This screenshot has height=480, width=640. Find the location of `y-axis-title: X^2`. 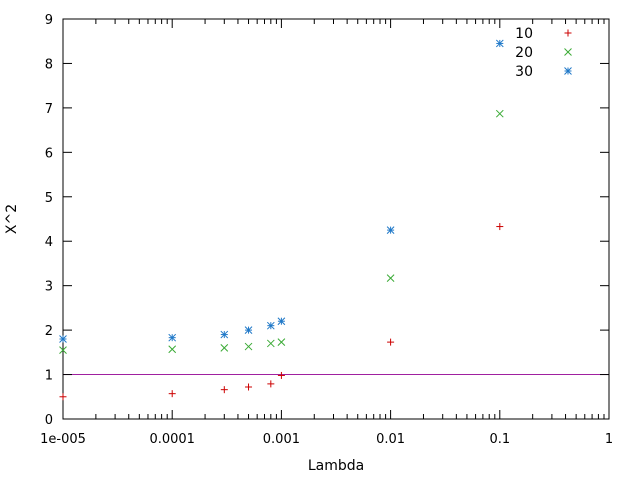

y-axis-title: X^2 is located at coordinates (12, 219).